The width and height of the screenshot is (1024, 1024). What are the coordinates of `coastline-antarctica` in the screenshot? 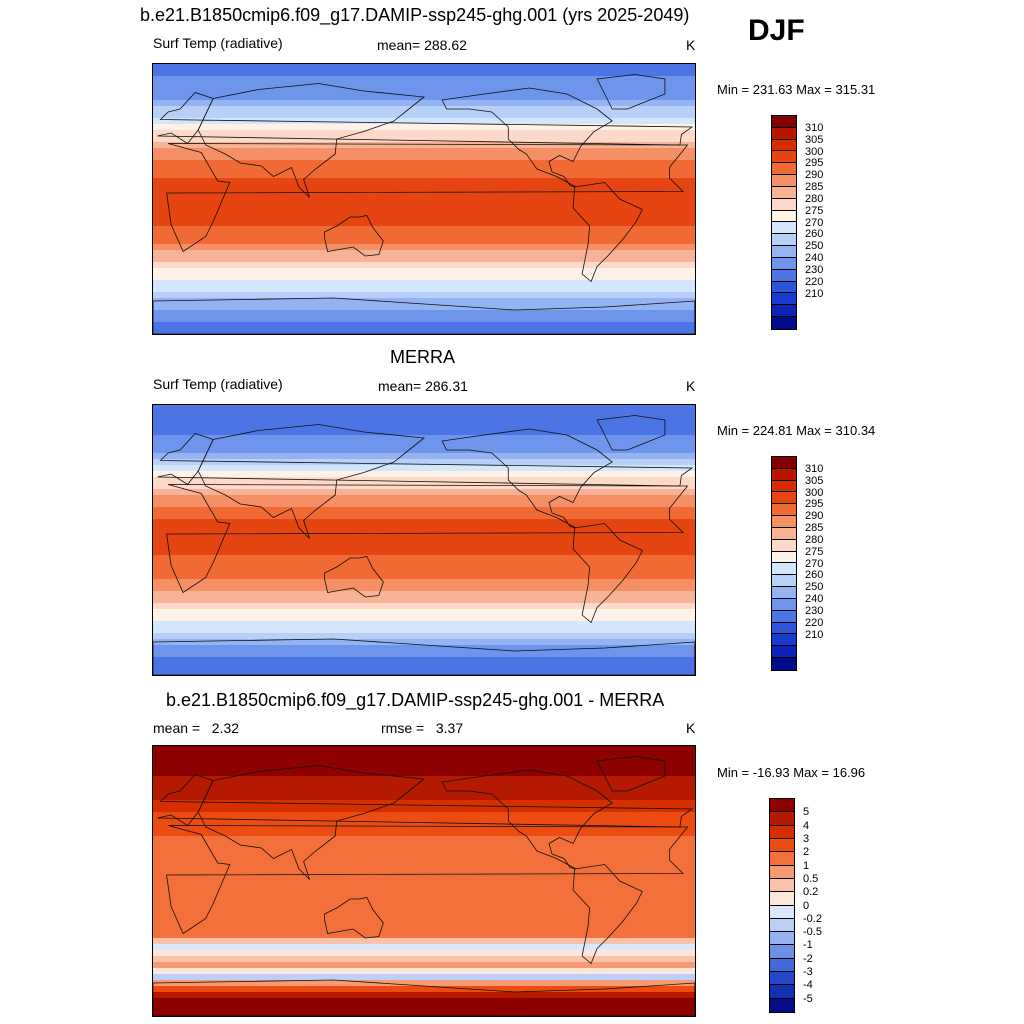 It's located at (424, 315).